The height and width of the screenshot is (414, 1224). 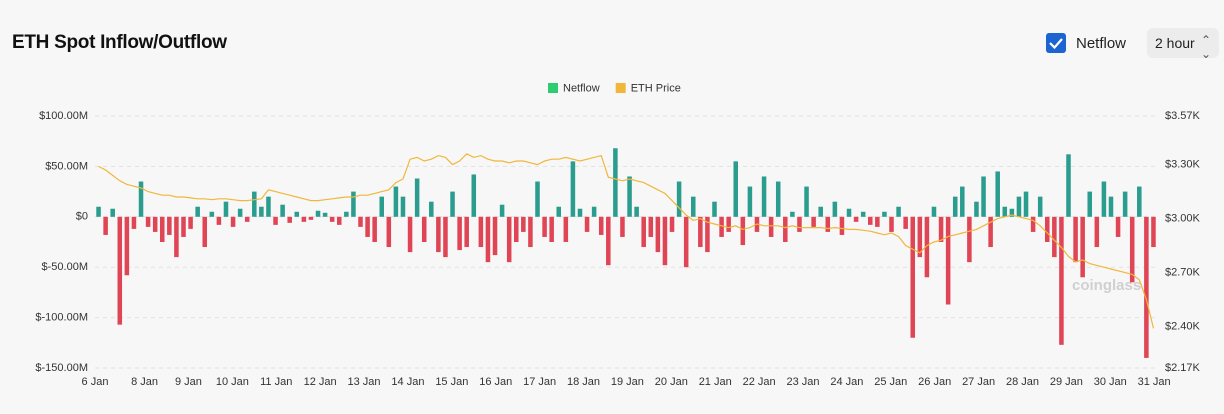 What do you see at coordinates (61, 318) in the screenshot?
I see `y-tick-label: $-100.00M` at bounding box center [61, 318].